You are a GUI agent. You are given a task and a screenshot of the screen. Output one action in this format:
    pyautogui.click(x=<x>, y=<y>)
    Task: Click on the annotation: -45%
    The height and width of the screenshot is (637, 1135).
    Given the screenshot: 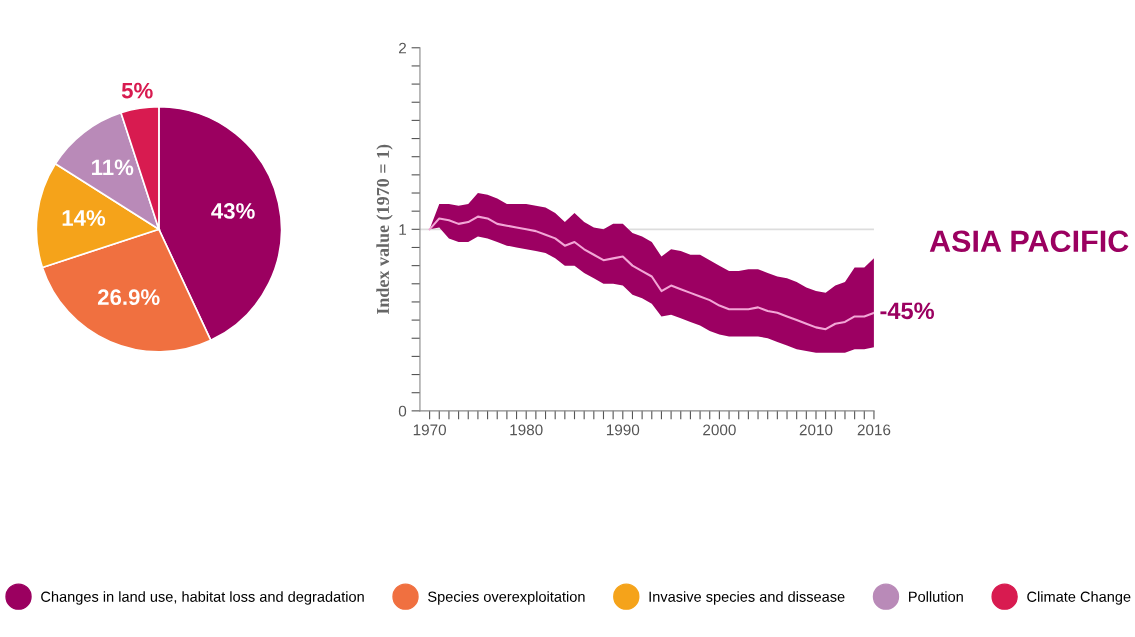 What is the action you would take?
    pyautogui.click(x=907, y=311)
    